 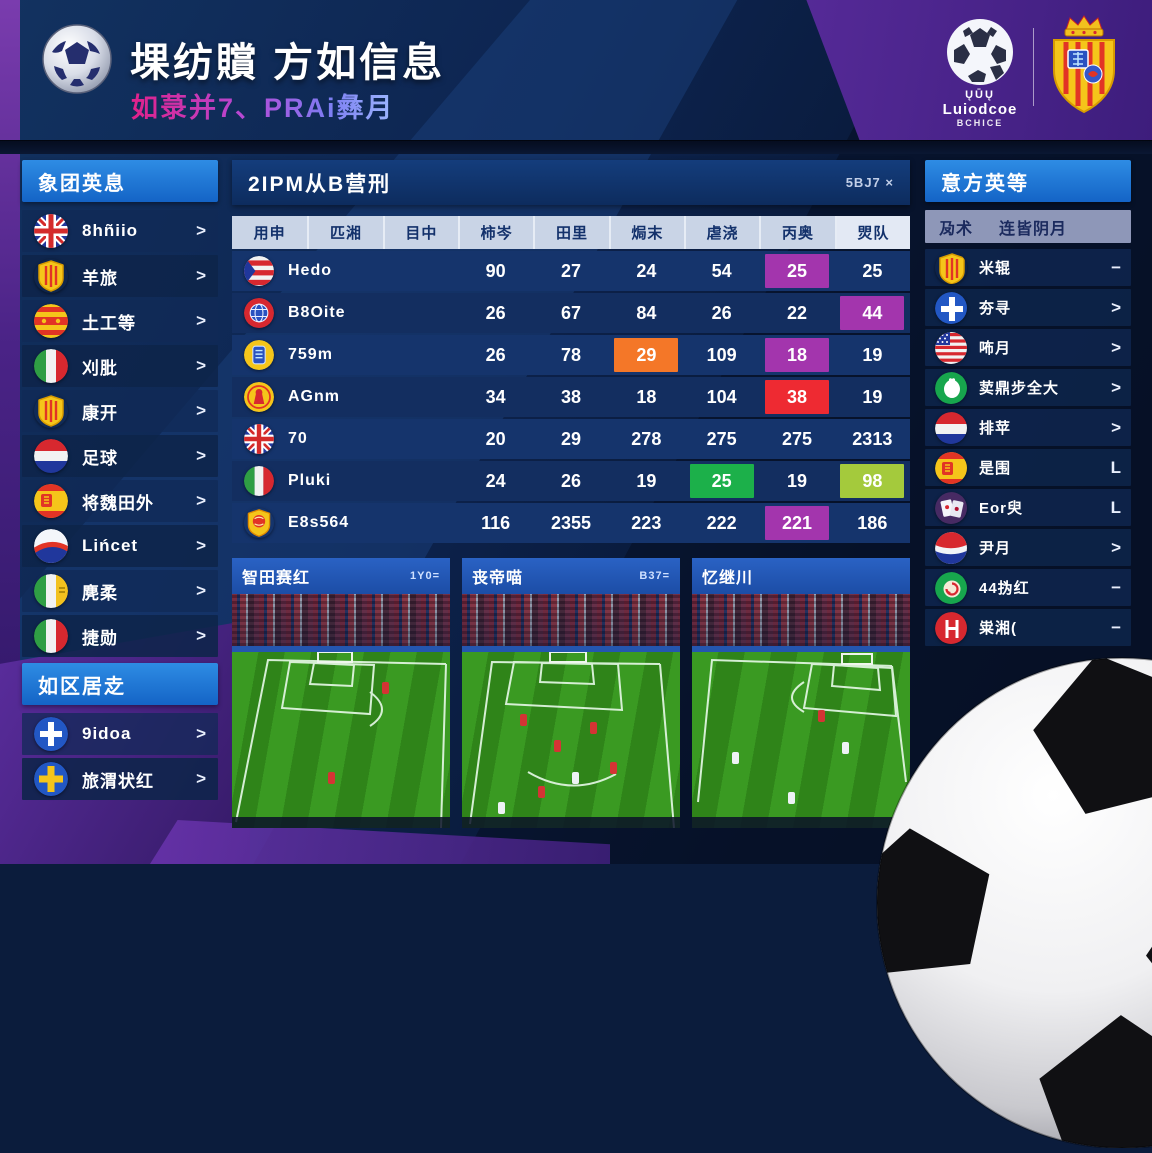 I want to click on nav-item-9idoa: 9idoa >, so click(x=120, y=734).